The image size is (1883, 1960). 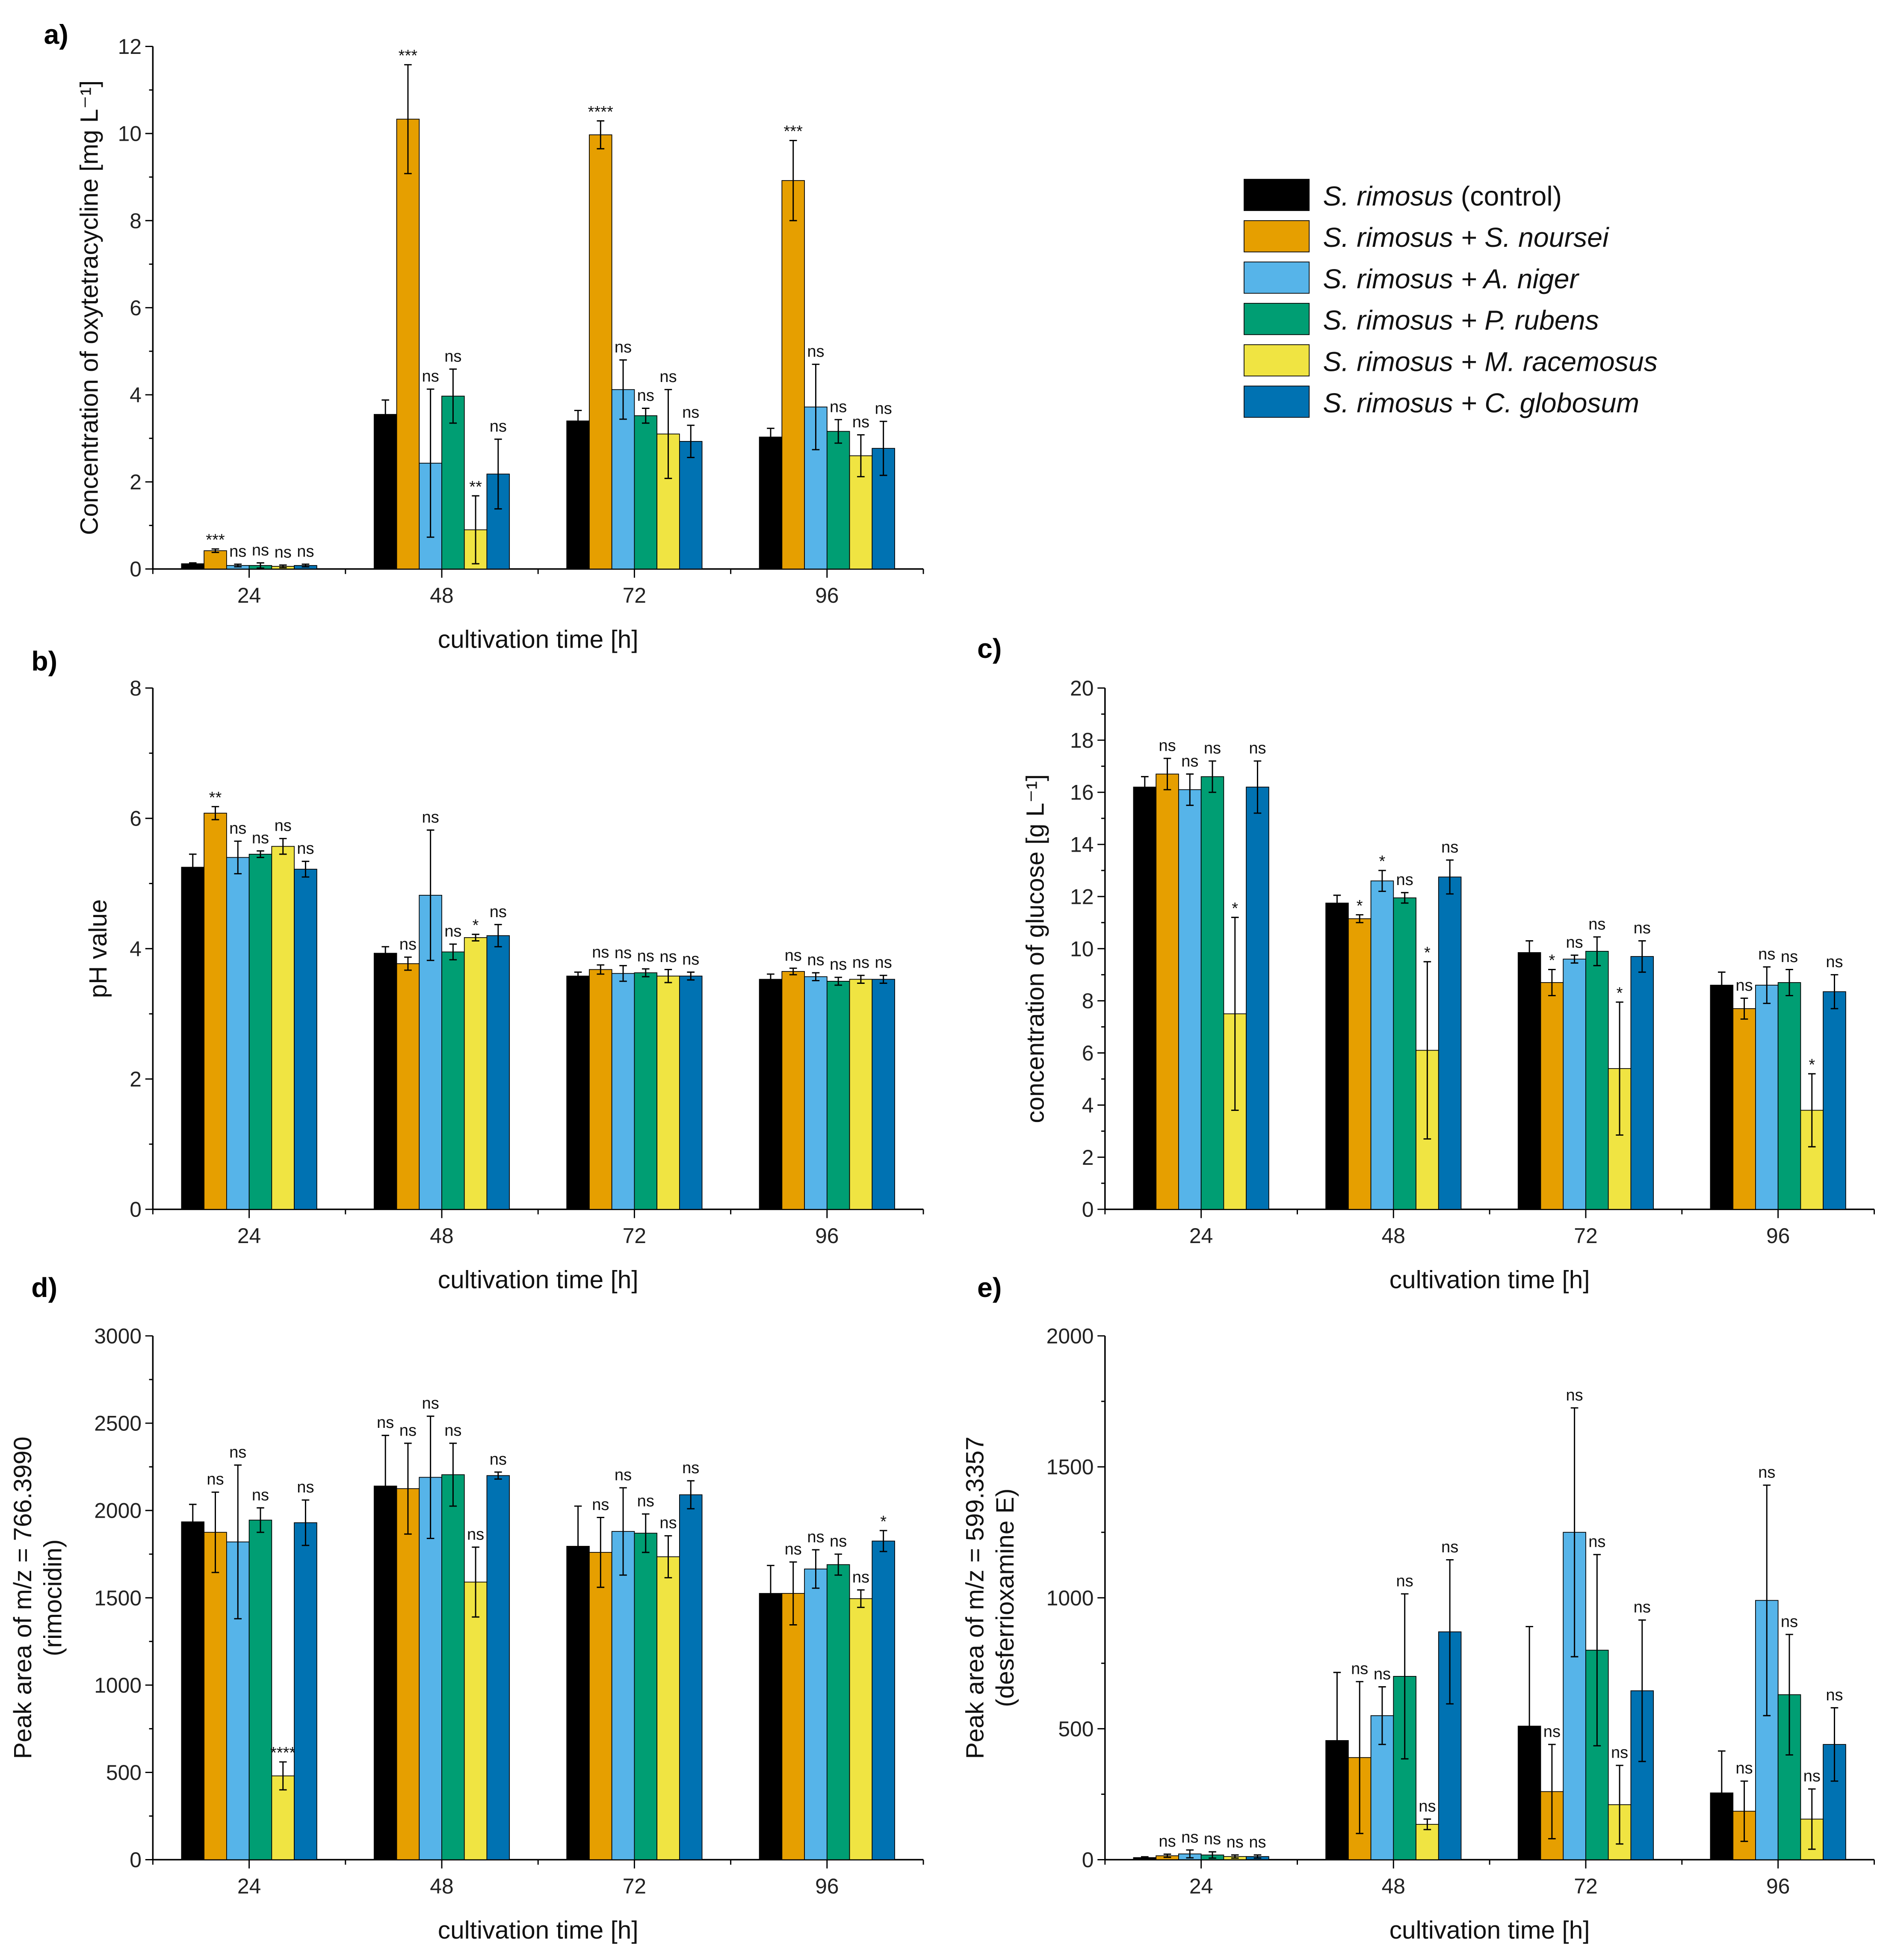 I want to click on y-axis-subtitle: (rimocidin), so click(x=53, y=1598).